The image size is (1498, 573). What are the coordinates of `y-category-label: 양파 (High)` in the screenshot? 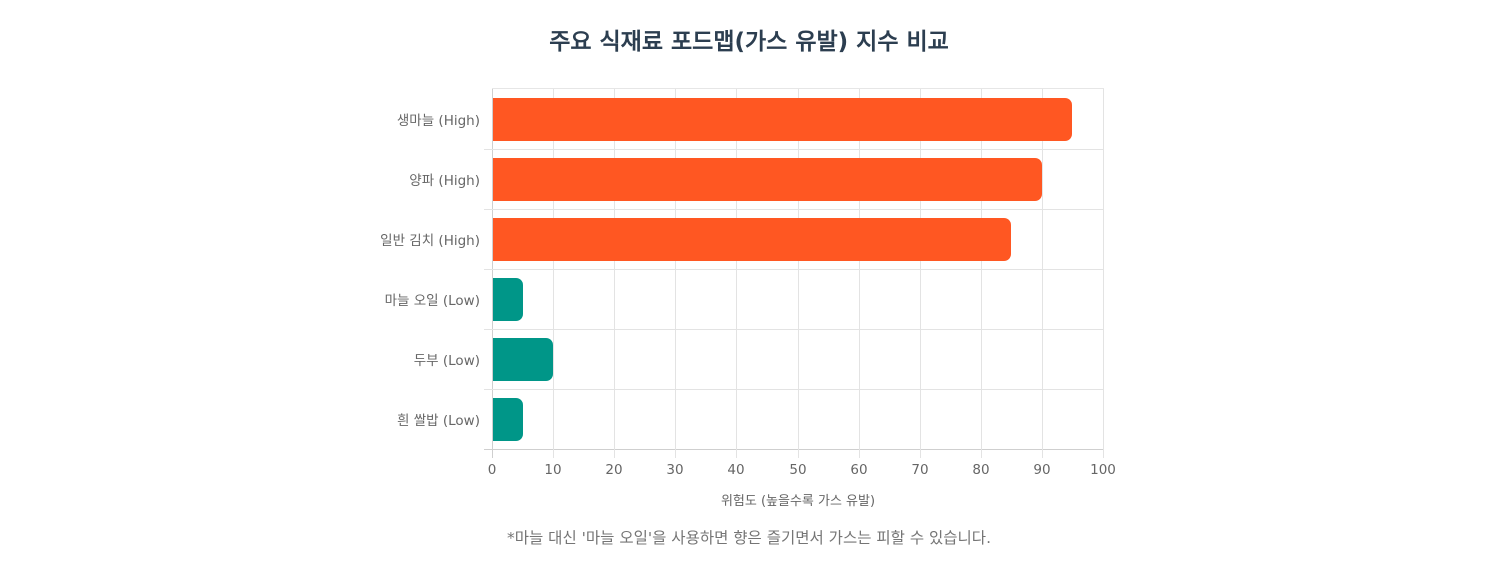 It's located at (444, 181).